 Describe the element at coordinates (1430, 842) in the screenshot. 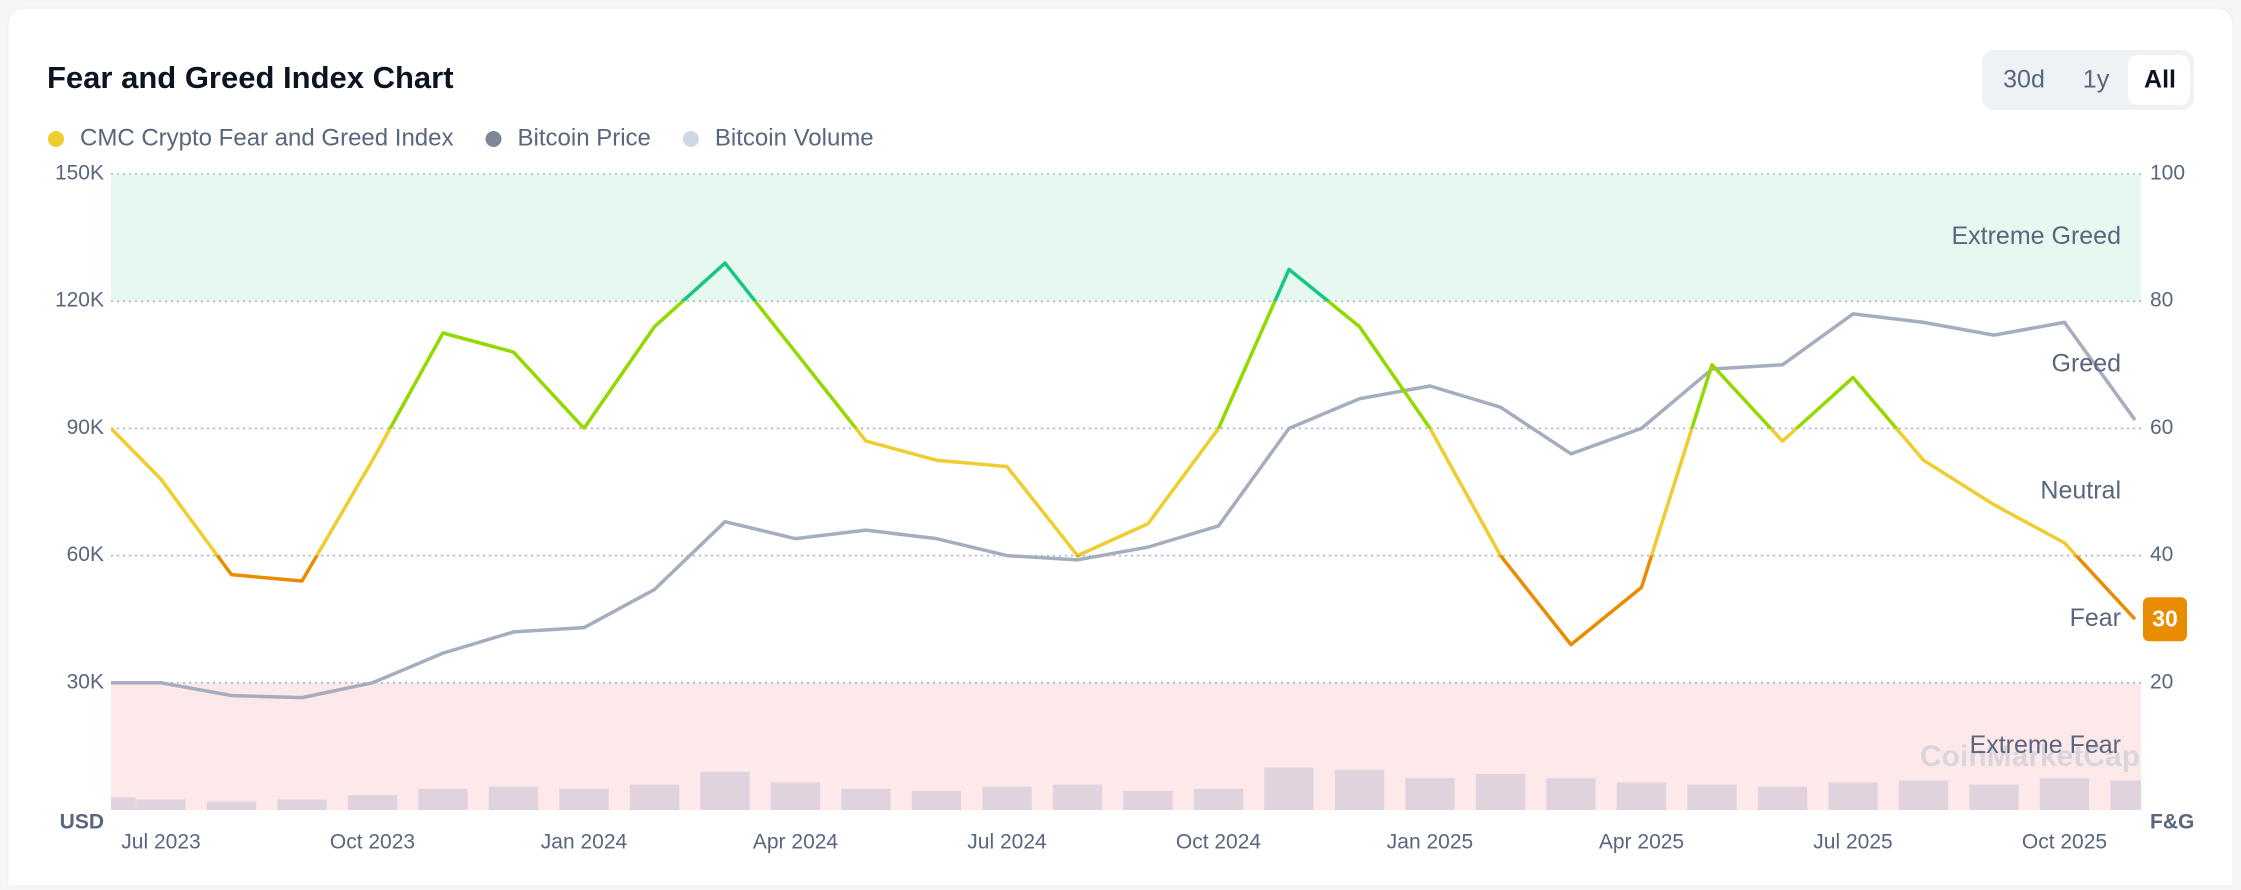

I see `x-tick-label: Jan 2025` at that location.